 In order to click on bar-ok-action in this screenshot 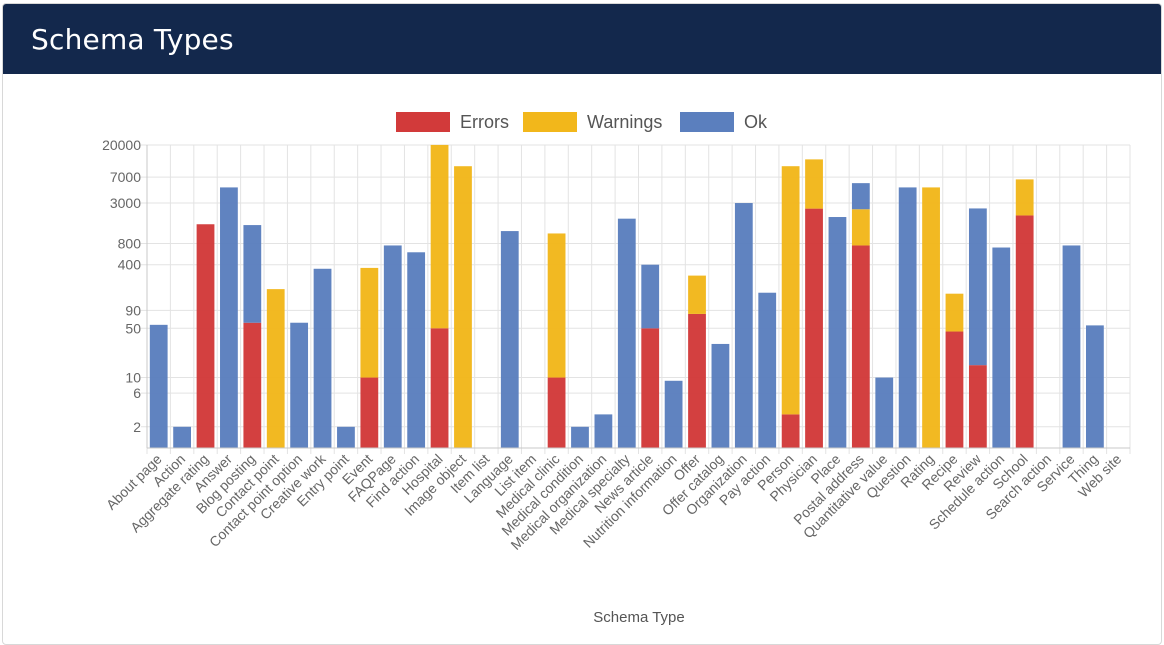, I will do `click(182, 437)`.